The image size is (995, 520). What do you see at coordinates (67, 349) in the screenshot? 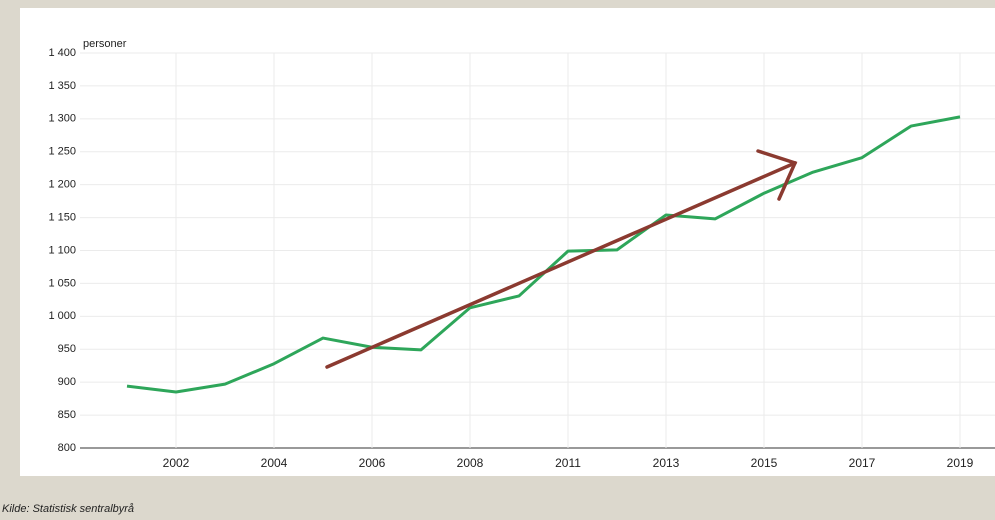
I see `y-tick-label: 950` at bounding box center [67, 349].